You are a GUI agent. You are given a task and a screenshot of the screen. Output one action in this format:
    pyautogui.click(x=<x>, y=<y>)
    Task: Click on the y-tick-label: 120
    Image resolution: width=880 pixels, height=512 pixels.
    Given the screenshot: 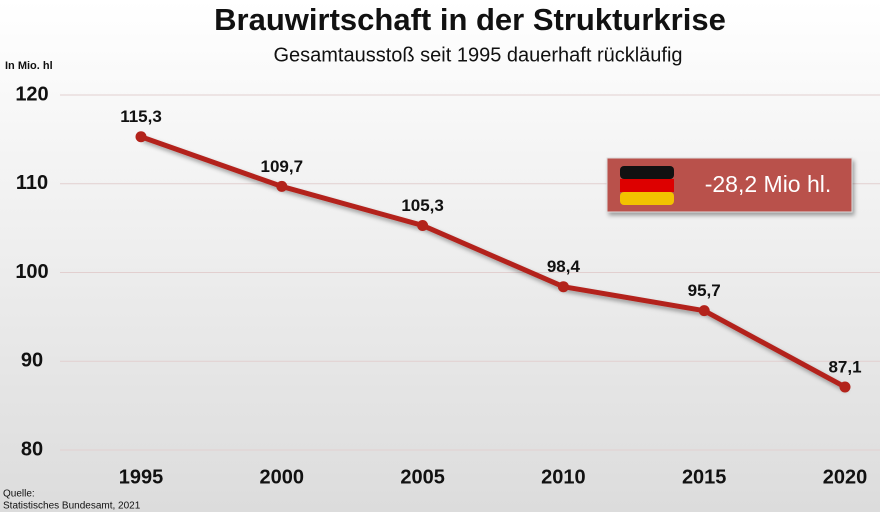 What is the action you would take?
    pyautogui.click(x=31, y=94)
    